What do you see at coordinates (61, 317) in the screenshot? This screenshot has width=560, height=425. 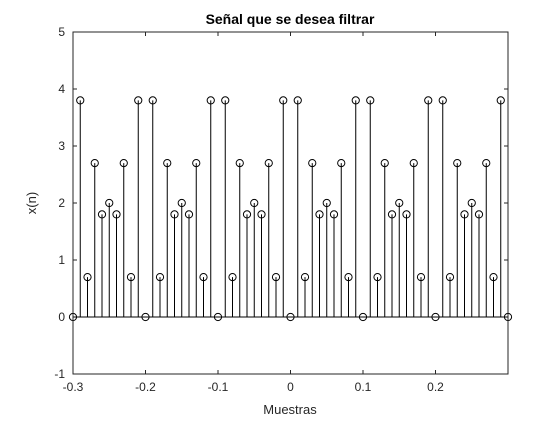 I see `y-tick-label: 0` at bounding box center [61, 317].